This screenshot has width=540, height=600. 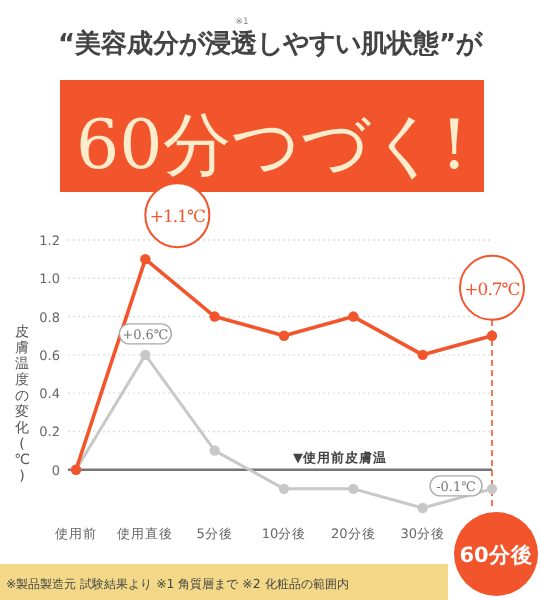 What do you see at coordinates (177, 218) in the screenshot?
I see `annotation: +1.1℃` at bounding box center [177, 218].